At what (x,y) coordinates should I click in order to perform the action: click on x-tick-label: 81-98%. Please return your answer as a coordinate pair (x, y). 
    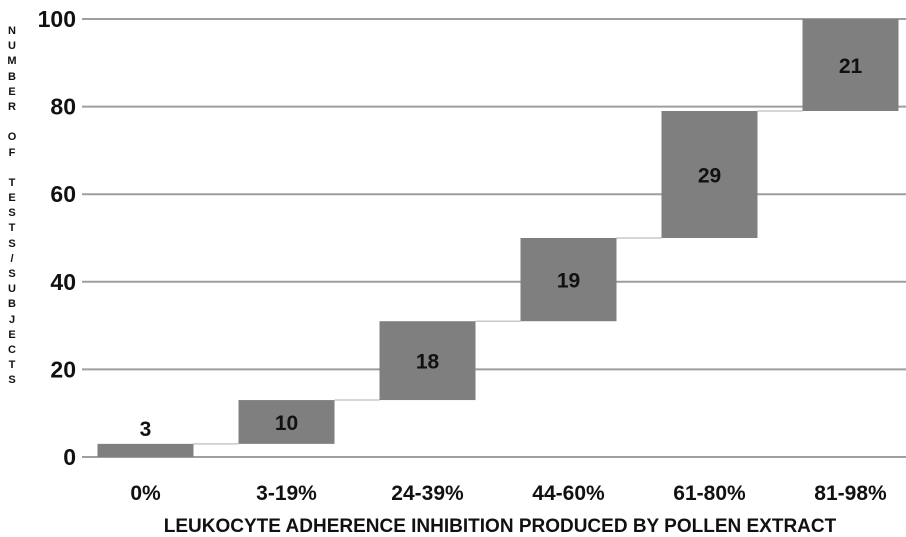
    Looking at the image, I should click on (850, 493).